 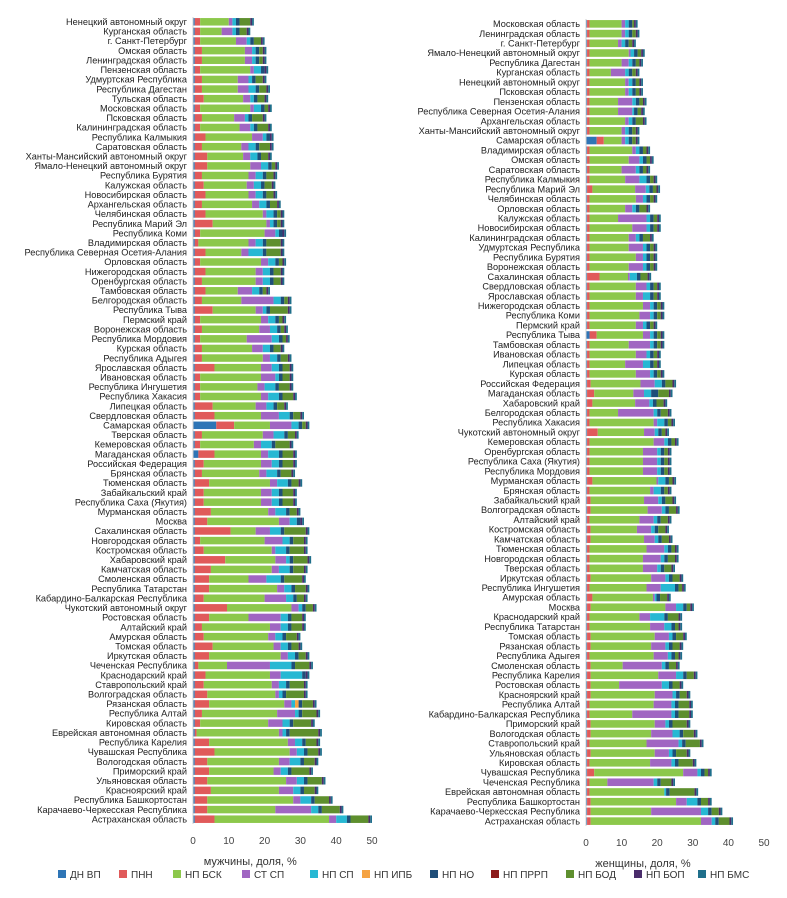 What do you see at coordinates (500, 131) in the screenshot?
I see `category-label: Ханты-Мансийский автономный округ` at bounding box center [500, 131].